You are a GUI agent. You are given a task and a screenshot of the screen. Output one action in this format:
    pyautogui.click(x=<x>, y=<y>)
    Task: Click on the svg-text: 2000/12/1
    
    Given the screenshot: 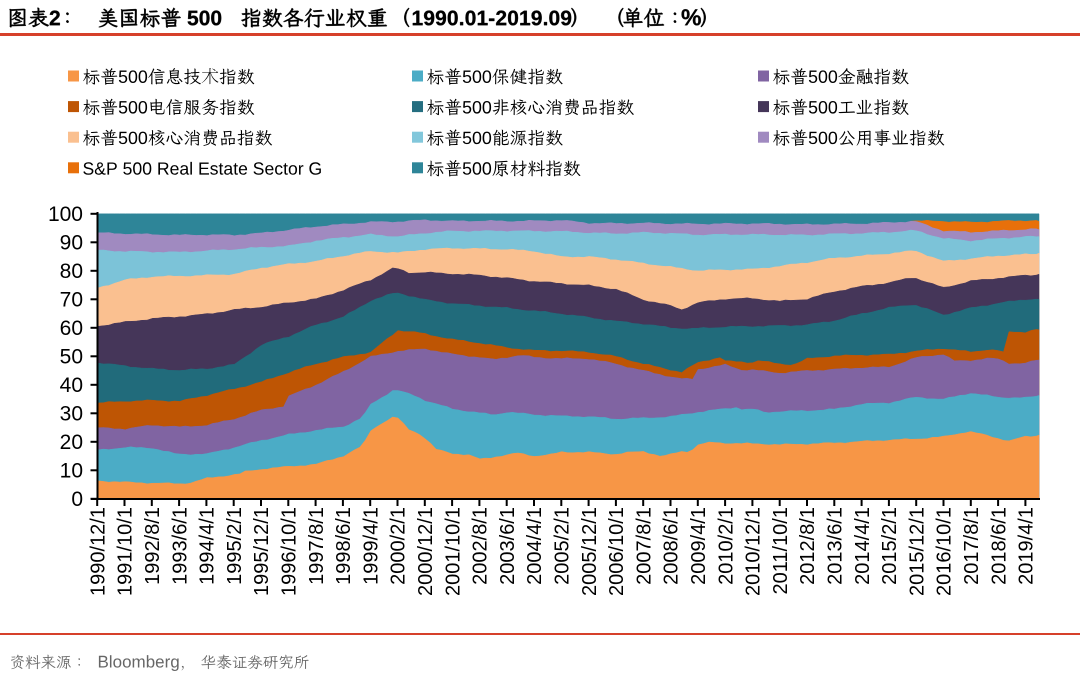 What is the action you would take?
    pyautogui.click(x=426, y=551)
    